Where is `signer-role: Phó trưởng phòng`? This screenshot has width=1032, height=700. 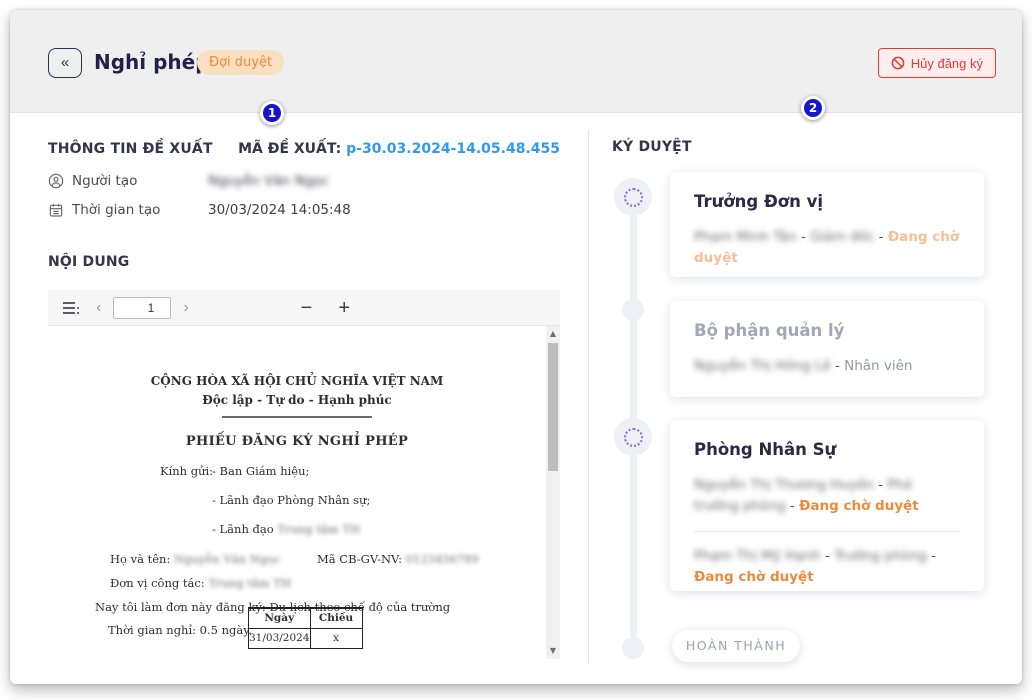 signer-role: Phó trưởng phòng is located at coordinates (803, 495).